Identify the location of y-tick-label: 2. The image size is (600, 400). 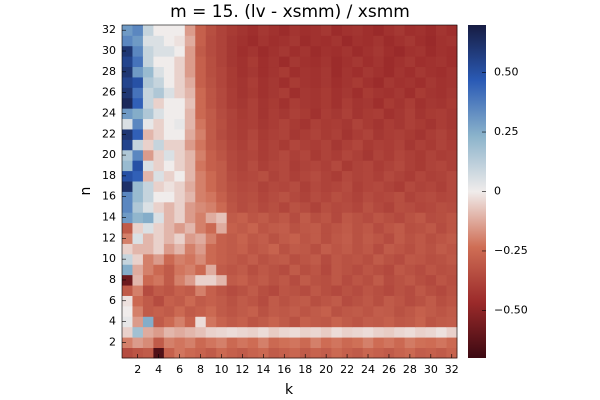
(112, 341).